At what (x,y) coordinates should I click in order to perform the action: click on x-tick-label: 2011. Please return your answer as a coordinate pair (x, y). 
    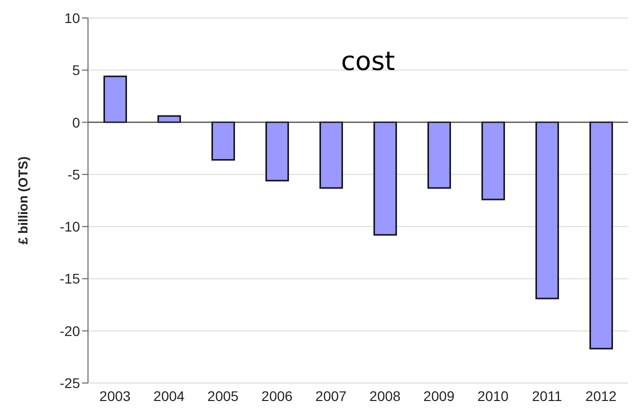
    Looking at the image, I should click on (547, 396).